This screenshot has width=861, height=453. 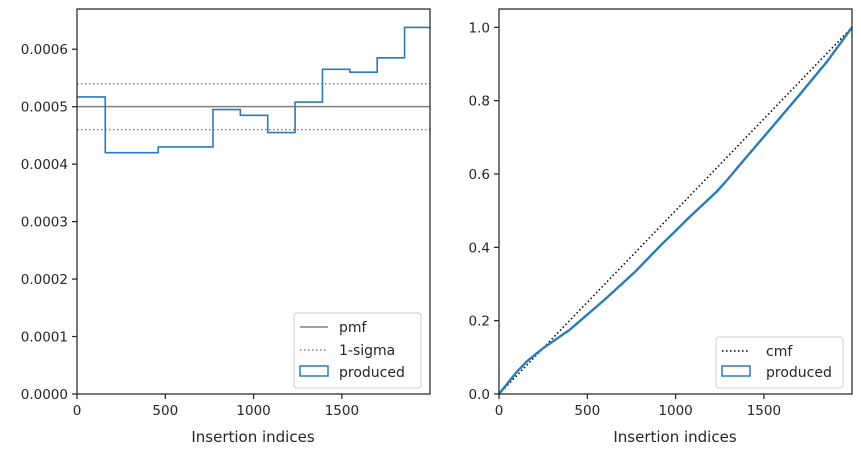 What do you see at coordinates (372, 373) in the screenshot?
I see `legend-produced-label: produced` at bounding box center [372, 373].